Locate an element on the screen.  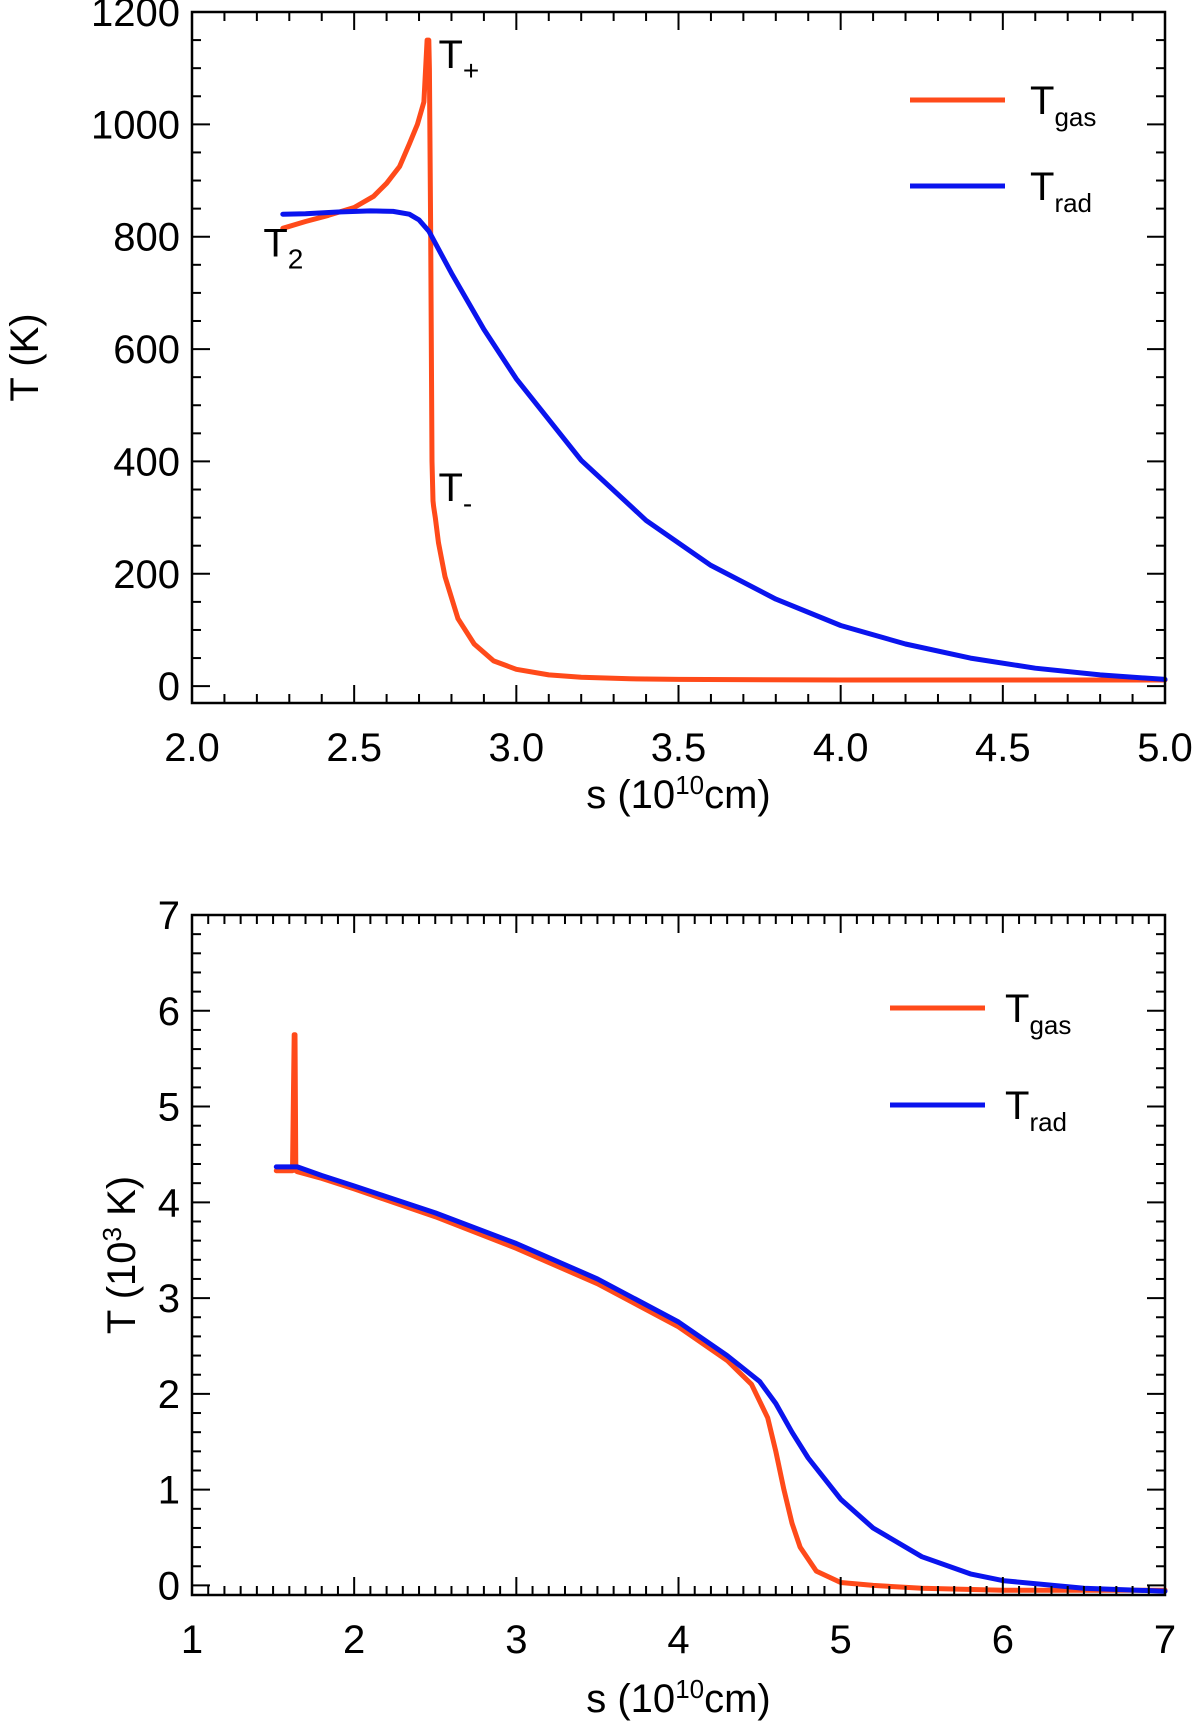
top-legend-rad-label: Trad is located at coordinates (1061, 191).